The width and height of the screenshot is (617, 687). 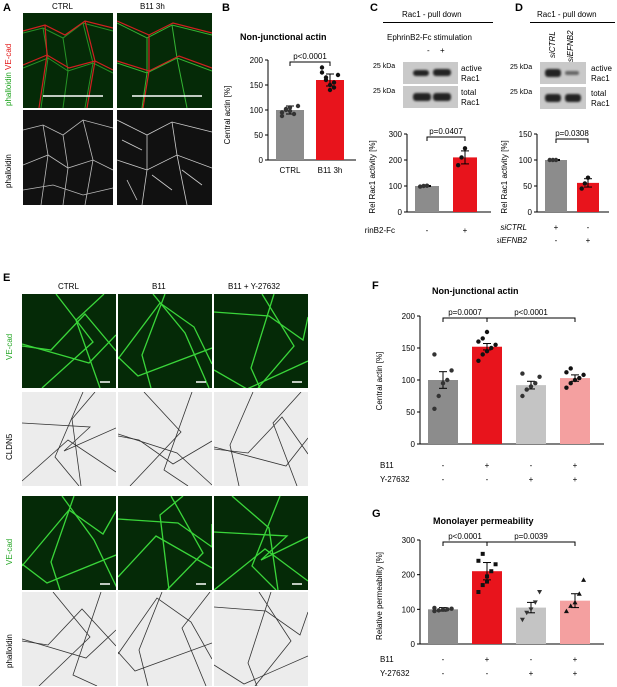 What do you see at coordinates (258, 135) in the screenshot?
I see `y-tick-label: 50` at bounding box center [258, 135].